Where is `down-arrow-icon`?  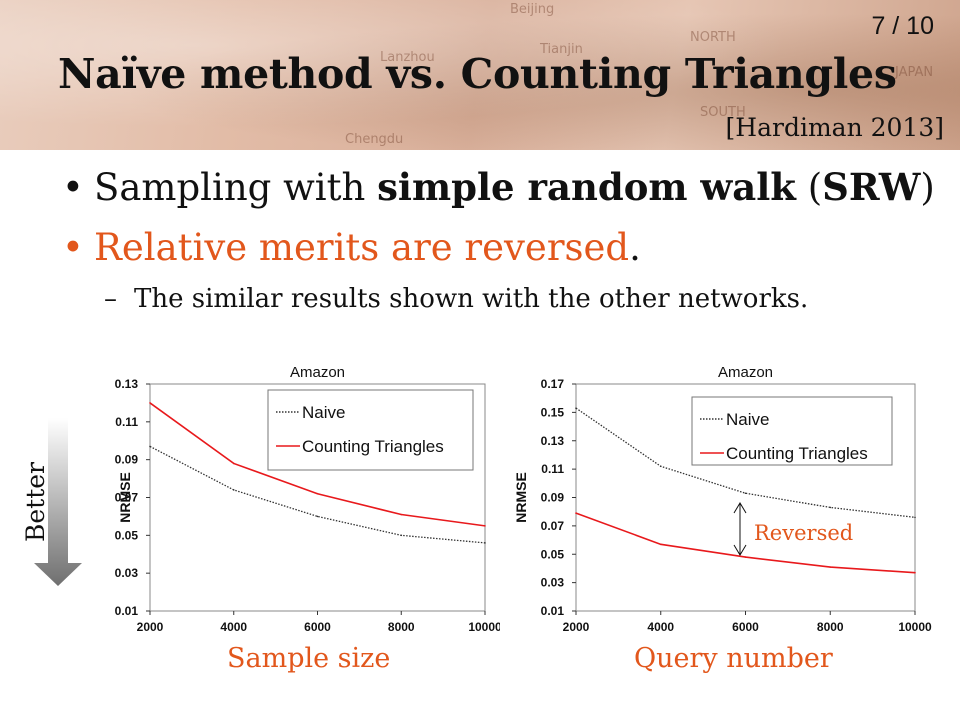 down-arrow-icon is located at coordinates (58, 502).